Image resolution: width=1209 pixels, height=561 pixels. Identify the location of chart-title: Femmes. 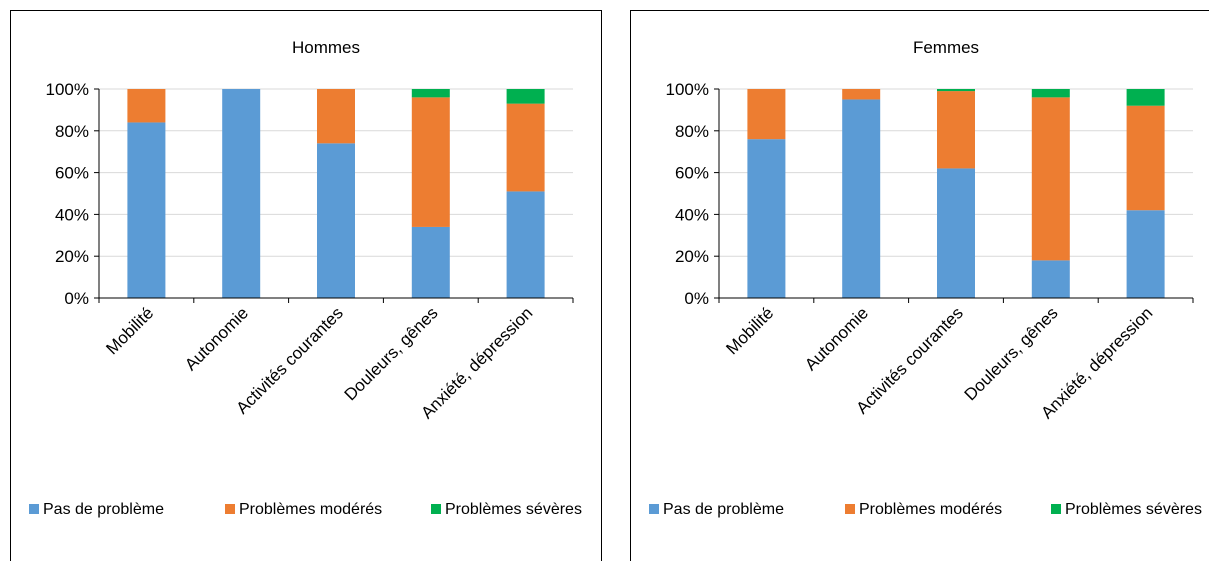
(946, 47).